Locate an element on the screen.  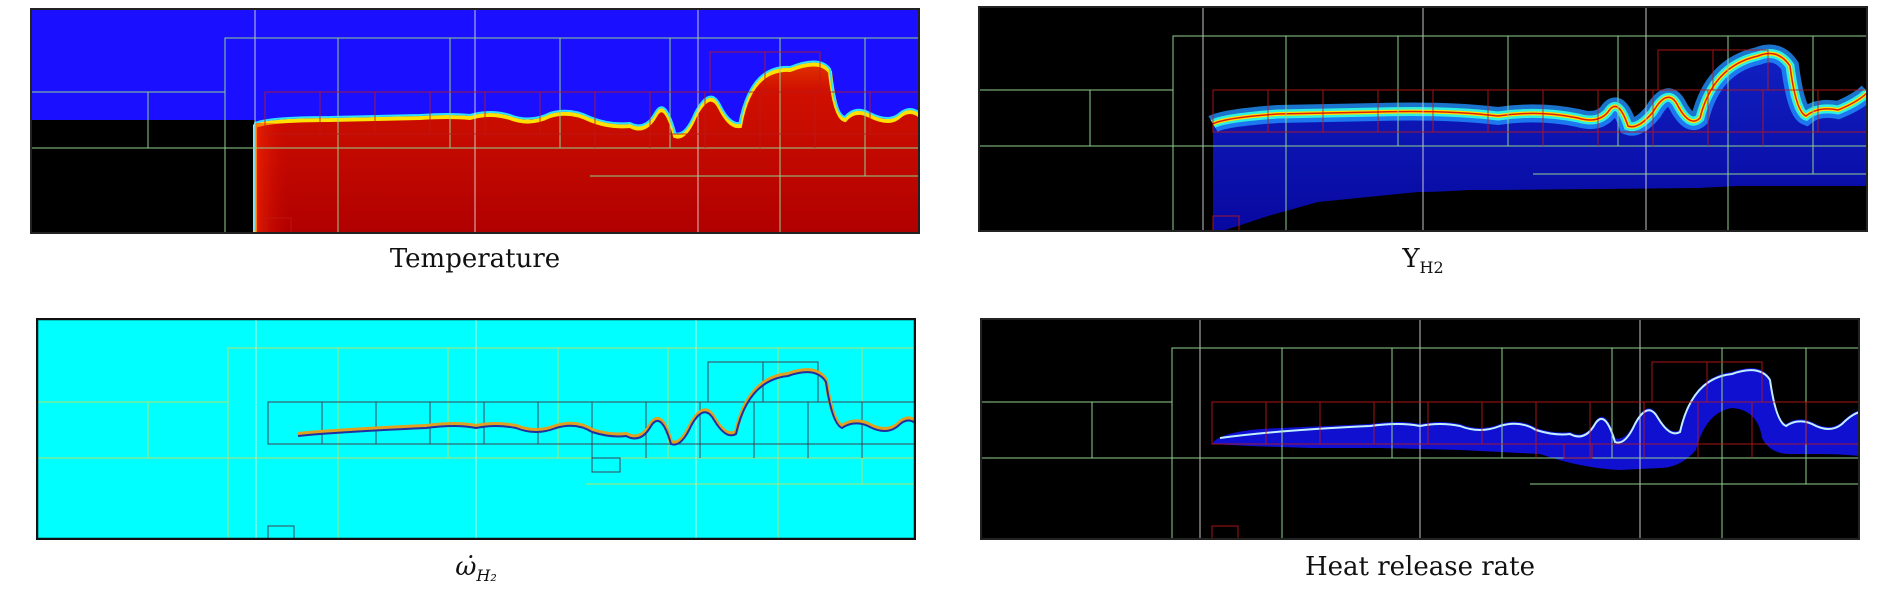
hrr-caption-text: Heat release rate is located at coordinates (1420, 567).